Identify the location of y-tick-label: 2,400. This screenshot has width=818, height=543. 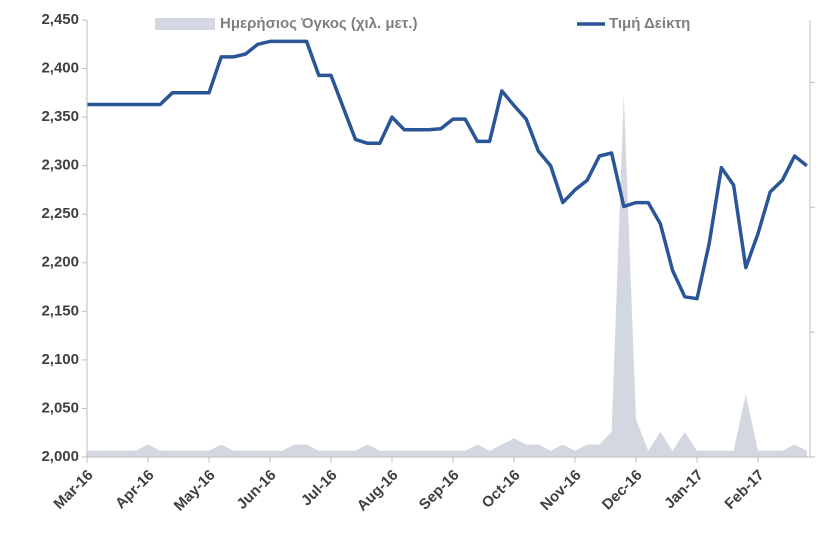
(60, 68).